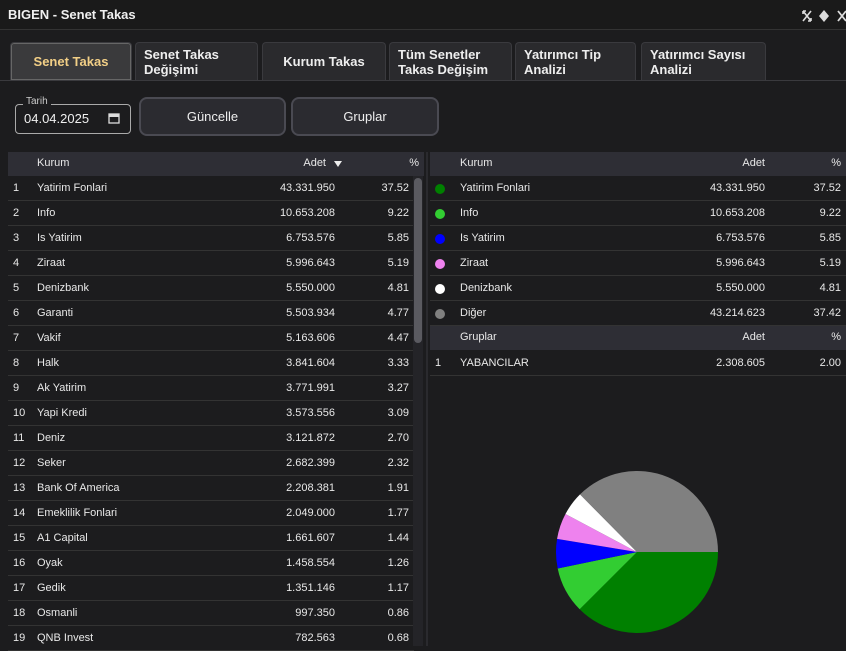  I want to click on row-index: 1, so click(438, 363).